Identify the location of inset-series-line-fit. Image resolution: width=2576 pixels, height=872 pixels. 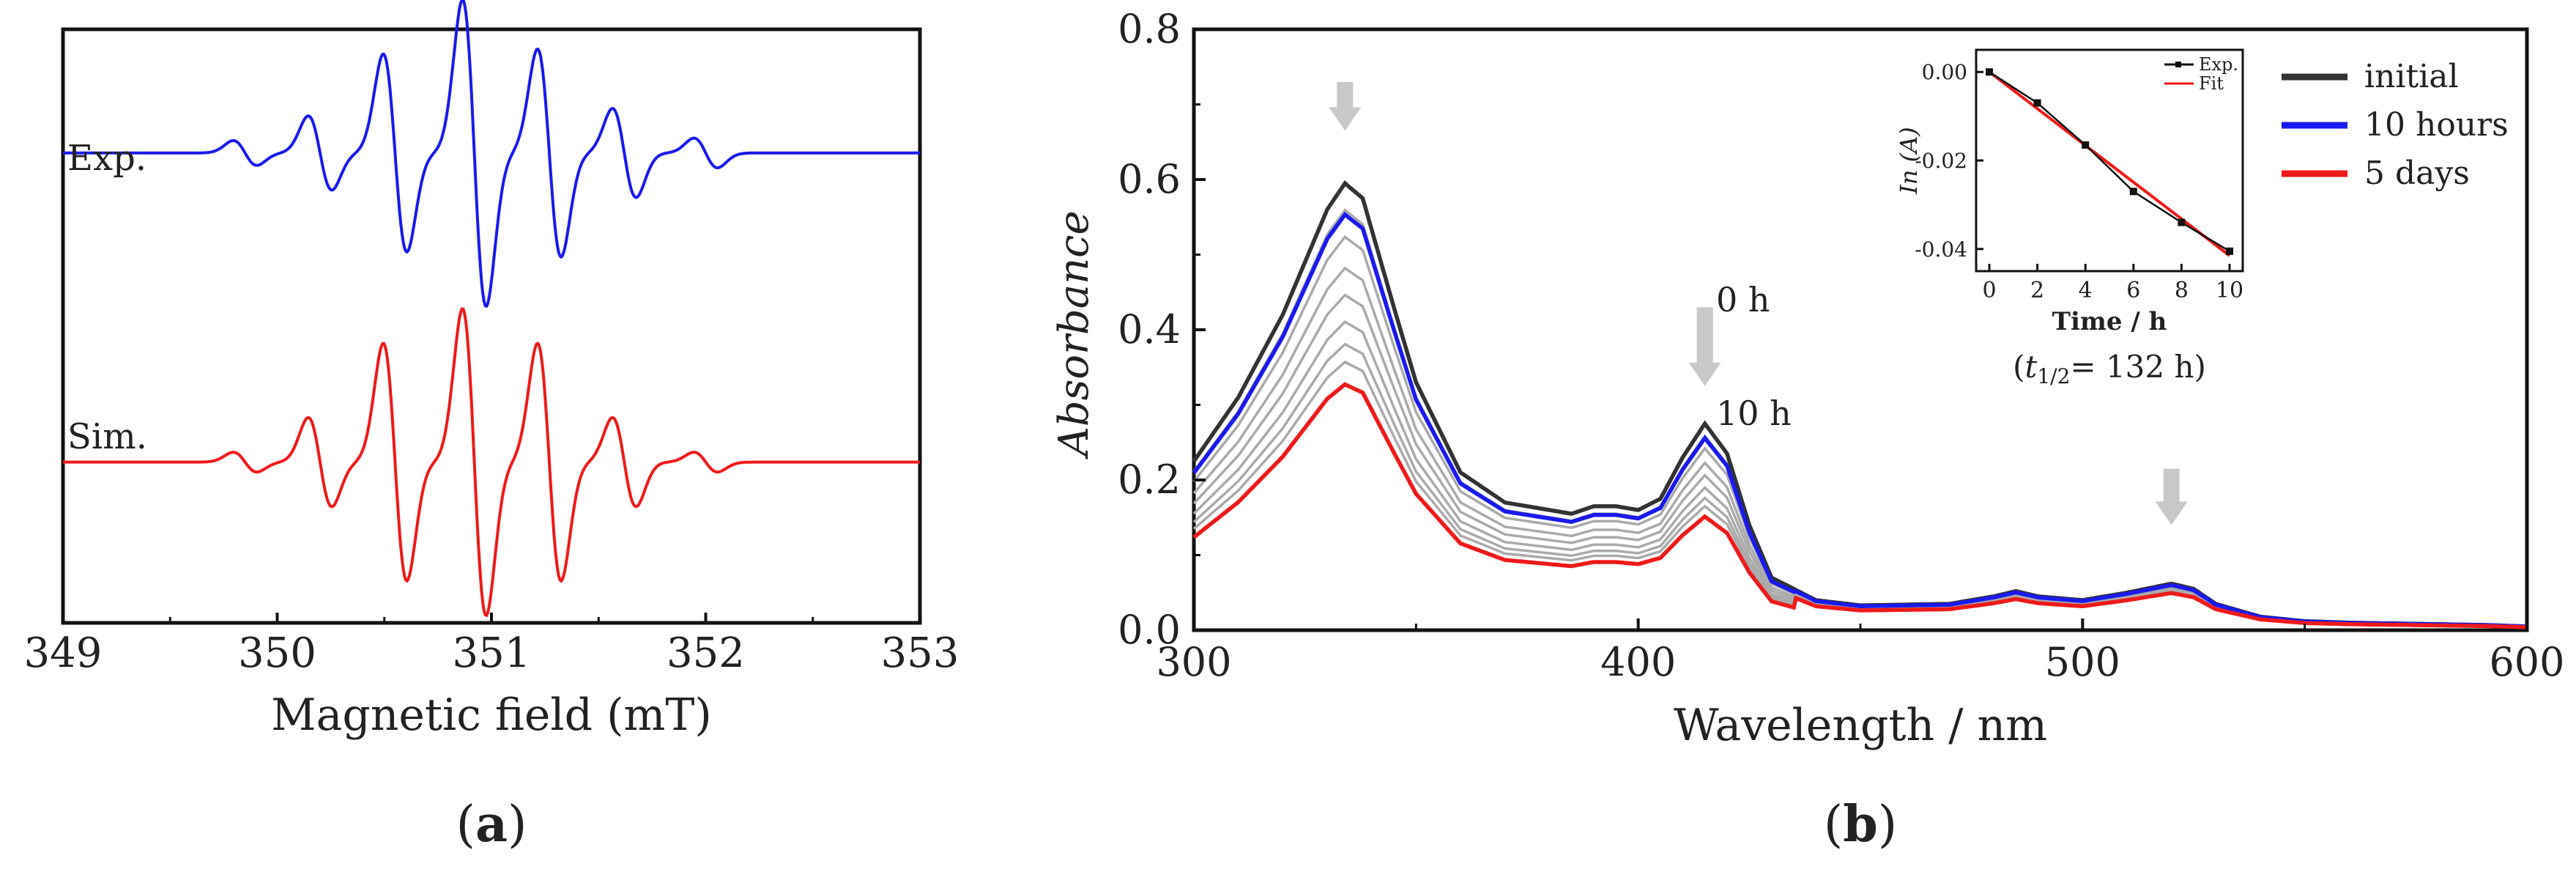
(2109, 163).